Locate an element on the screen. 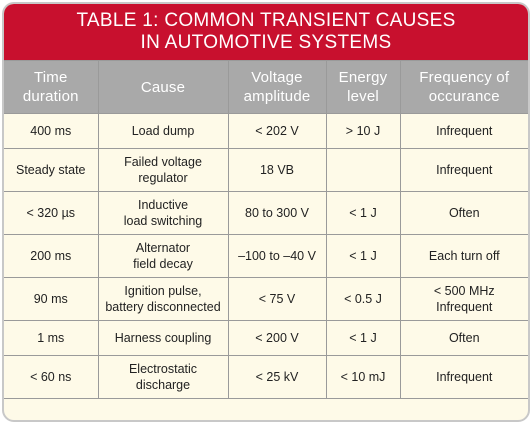  cell-time-duration: < 60 ns is located at coordinates (51, 377).